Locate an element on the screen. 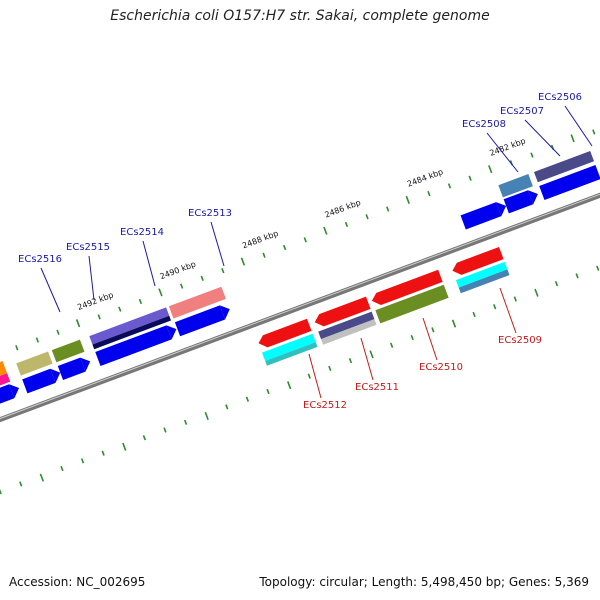 The image size is (600, 600). gene-arrow-ECs2510 is located at coordinates (406, 288).